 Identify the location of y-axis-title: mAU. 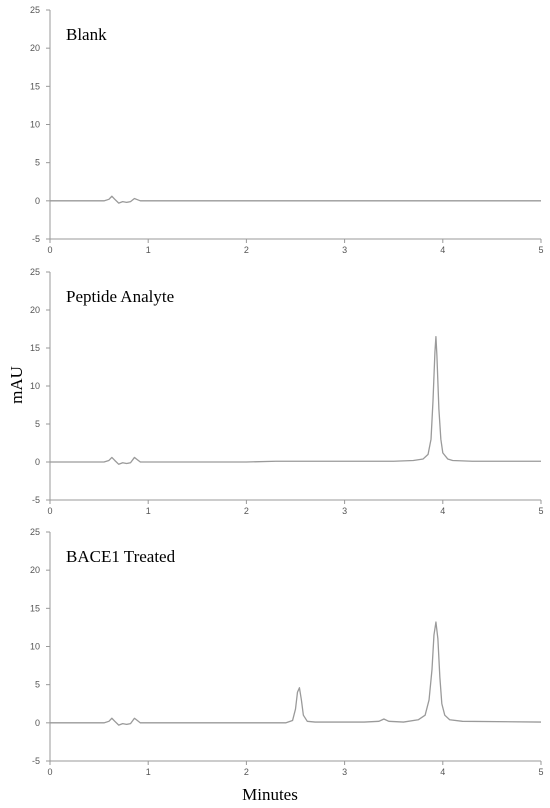
(16, 385).